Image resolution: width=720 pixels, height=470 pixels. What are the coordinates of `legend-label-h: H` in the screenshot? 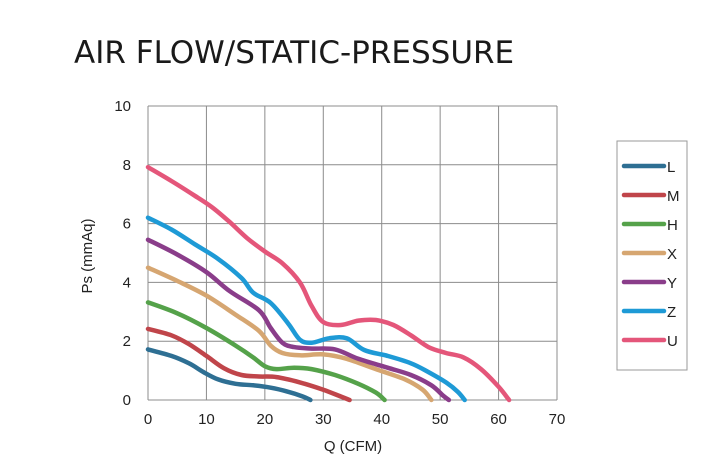 It's located at (672, 225).